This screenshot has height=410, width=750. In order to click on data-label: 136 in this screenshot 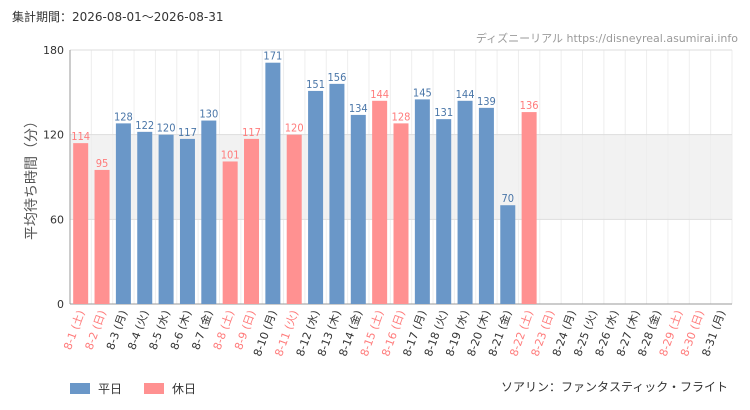, I will do `click(529, 105)`.